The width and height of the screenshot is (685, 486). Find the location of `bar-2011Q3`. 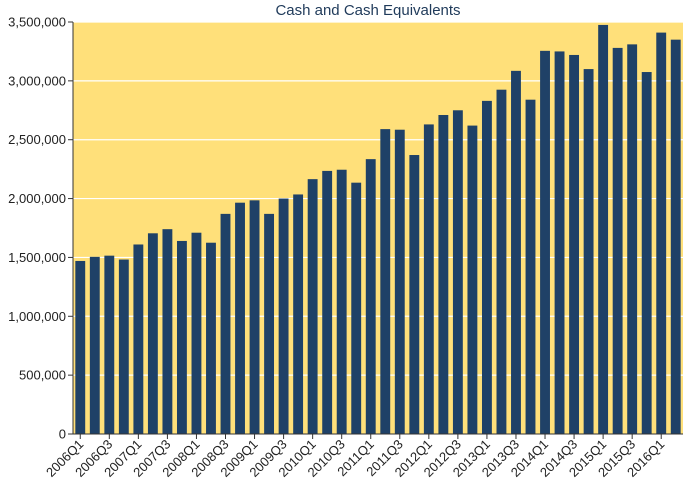

bar-2011Q3 is located at coordinates (399, 282).